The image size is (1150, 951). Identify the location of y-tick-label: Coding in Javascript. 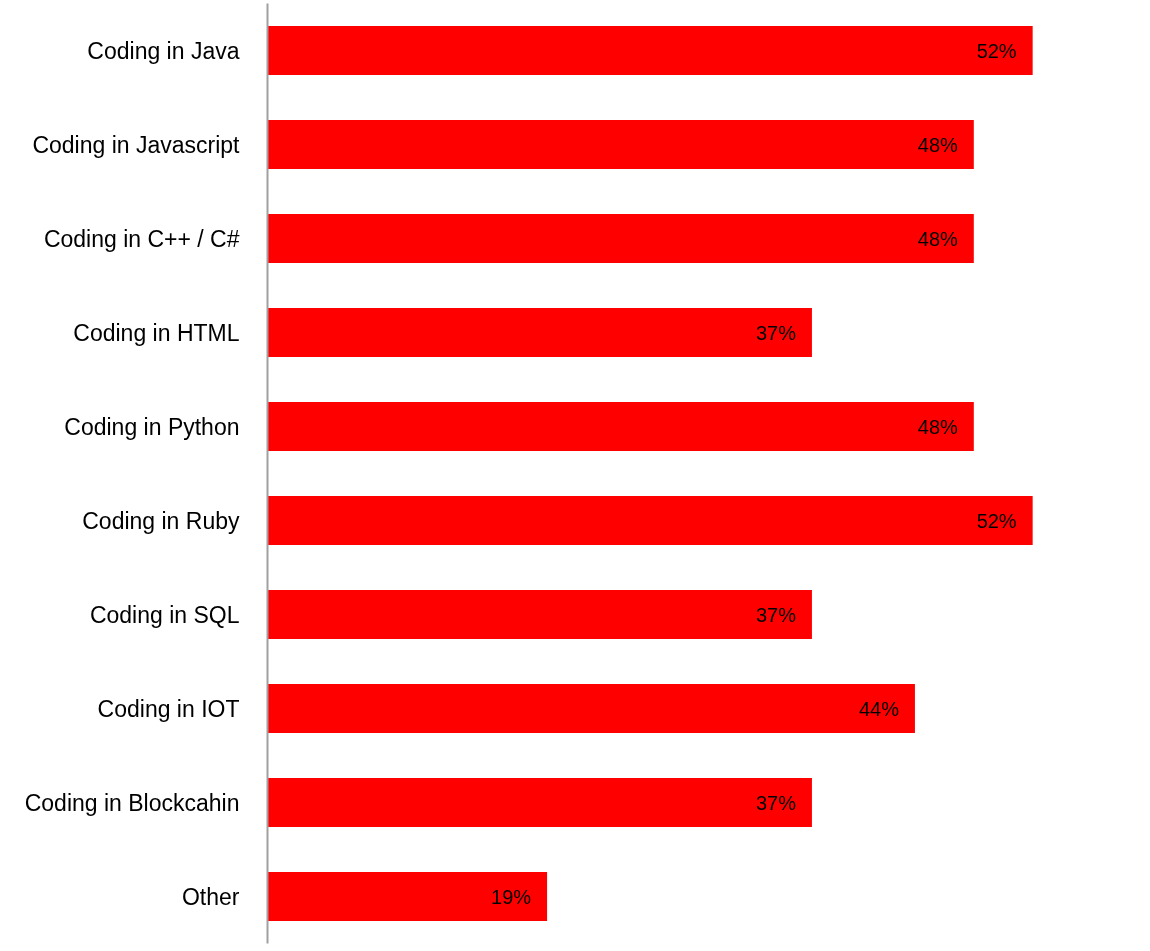
(136, 144).